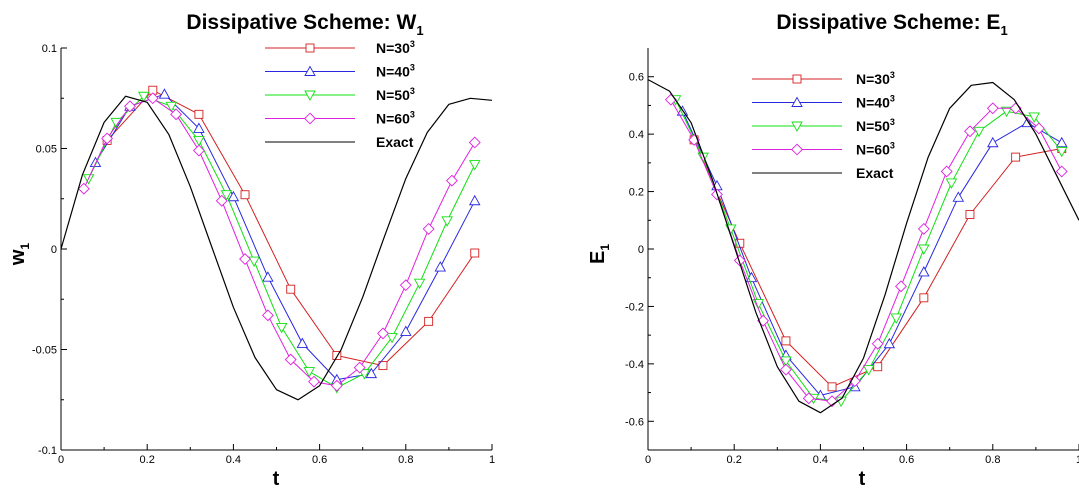 This screenshot has height=493, width=1079. Describe the element at coordinates (54, 250) in the screenshot. I see `y-tick-label: 0` at that location.